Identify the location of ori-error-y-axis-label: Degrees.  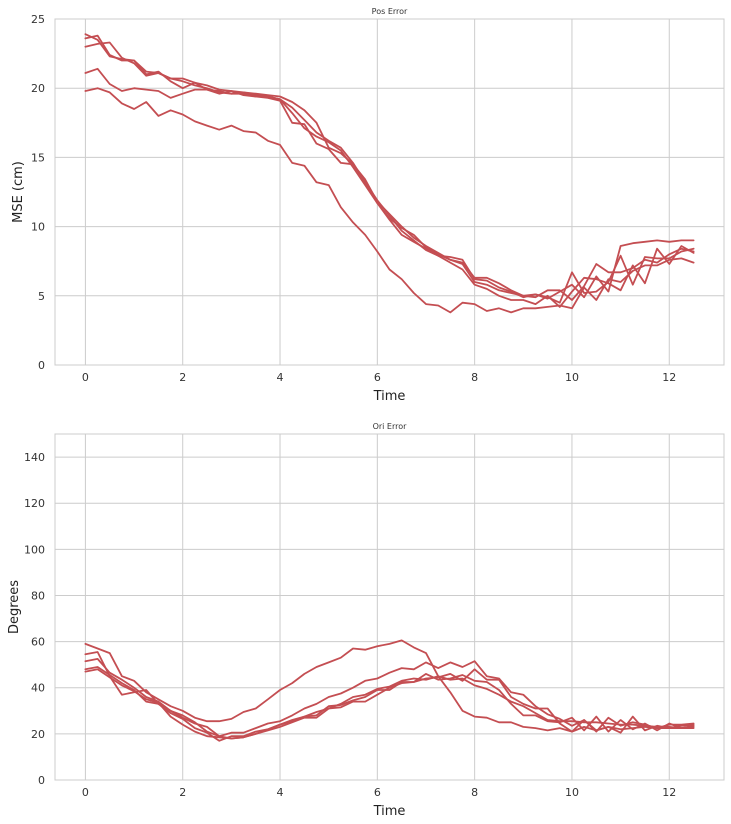
(14, 607).